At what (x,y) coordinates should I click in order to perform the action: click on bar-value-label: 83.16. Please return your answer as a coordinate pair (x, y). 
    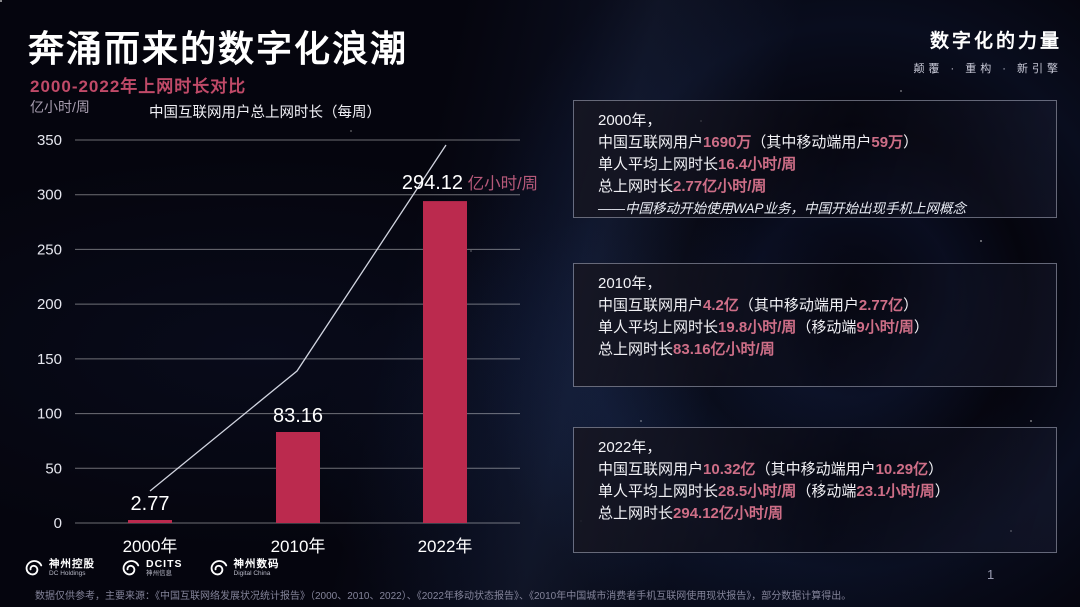
    Looking at the image, I should click on (298, 416).